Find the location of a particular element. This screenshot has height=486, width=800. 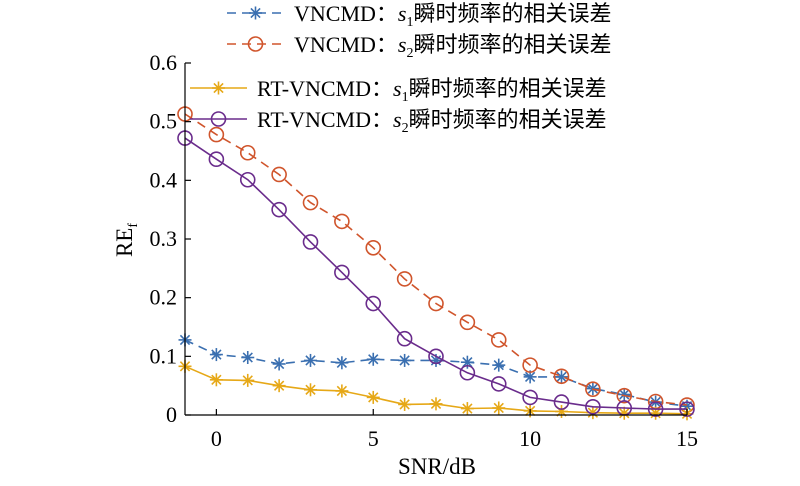

legend-label: VNCMD：s1瞬时频率的相关误差 is located at coordinates (452, 15).